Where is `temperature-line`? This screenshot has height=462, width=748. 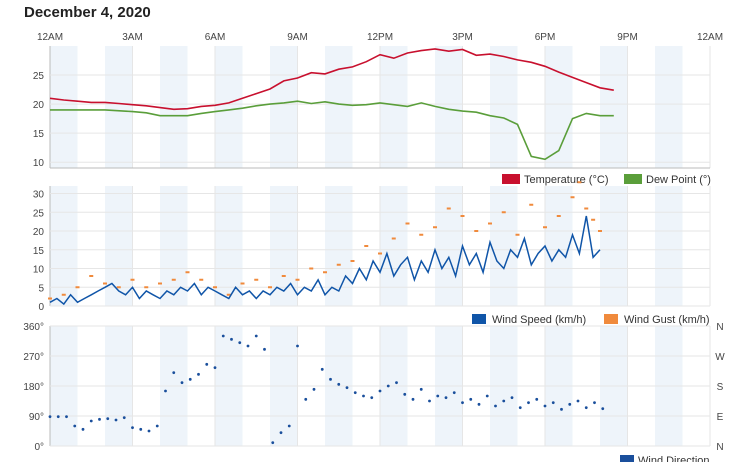
temperature-line is located at coordinates (331, 79).